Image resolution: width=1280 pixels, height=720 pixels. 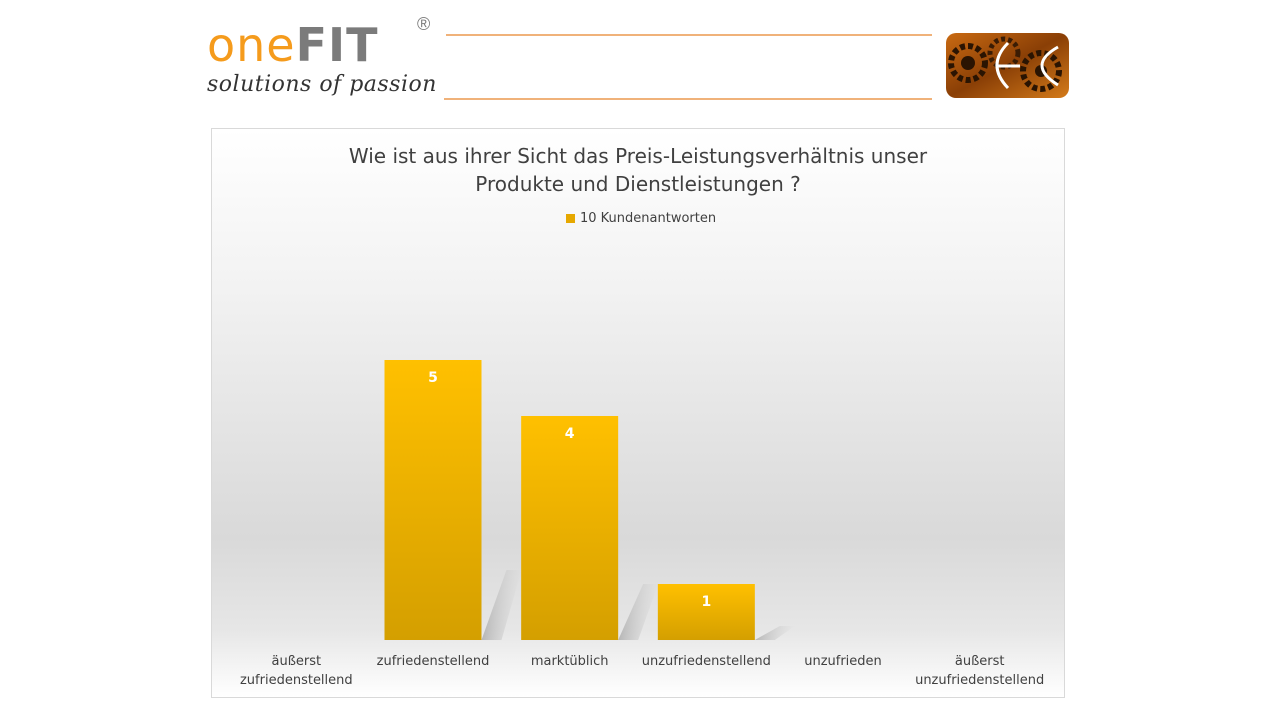 I want to click on logo-word-one: one, so click(x=251, y=45).